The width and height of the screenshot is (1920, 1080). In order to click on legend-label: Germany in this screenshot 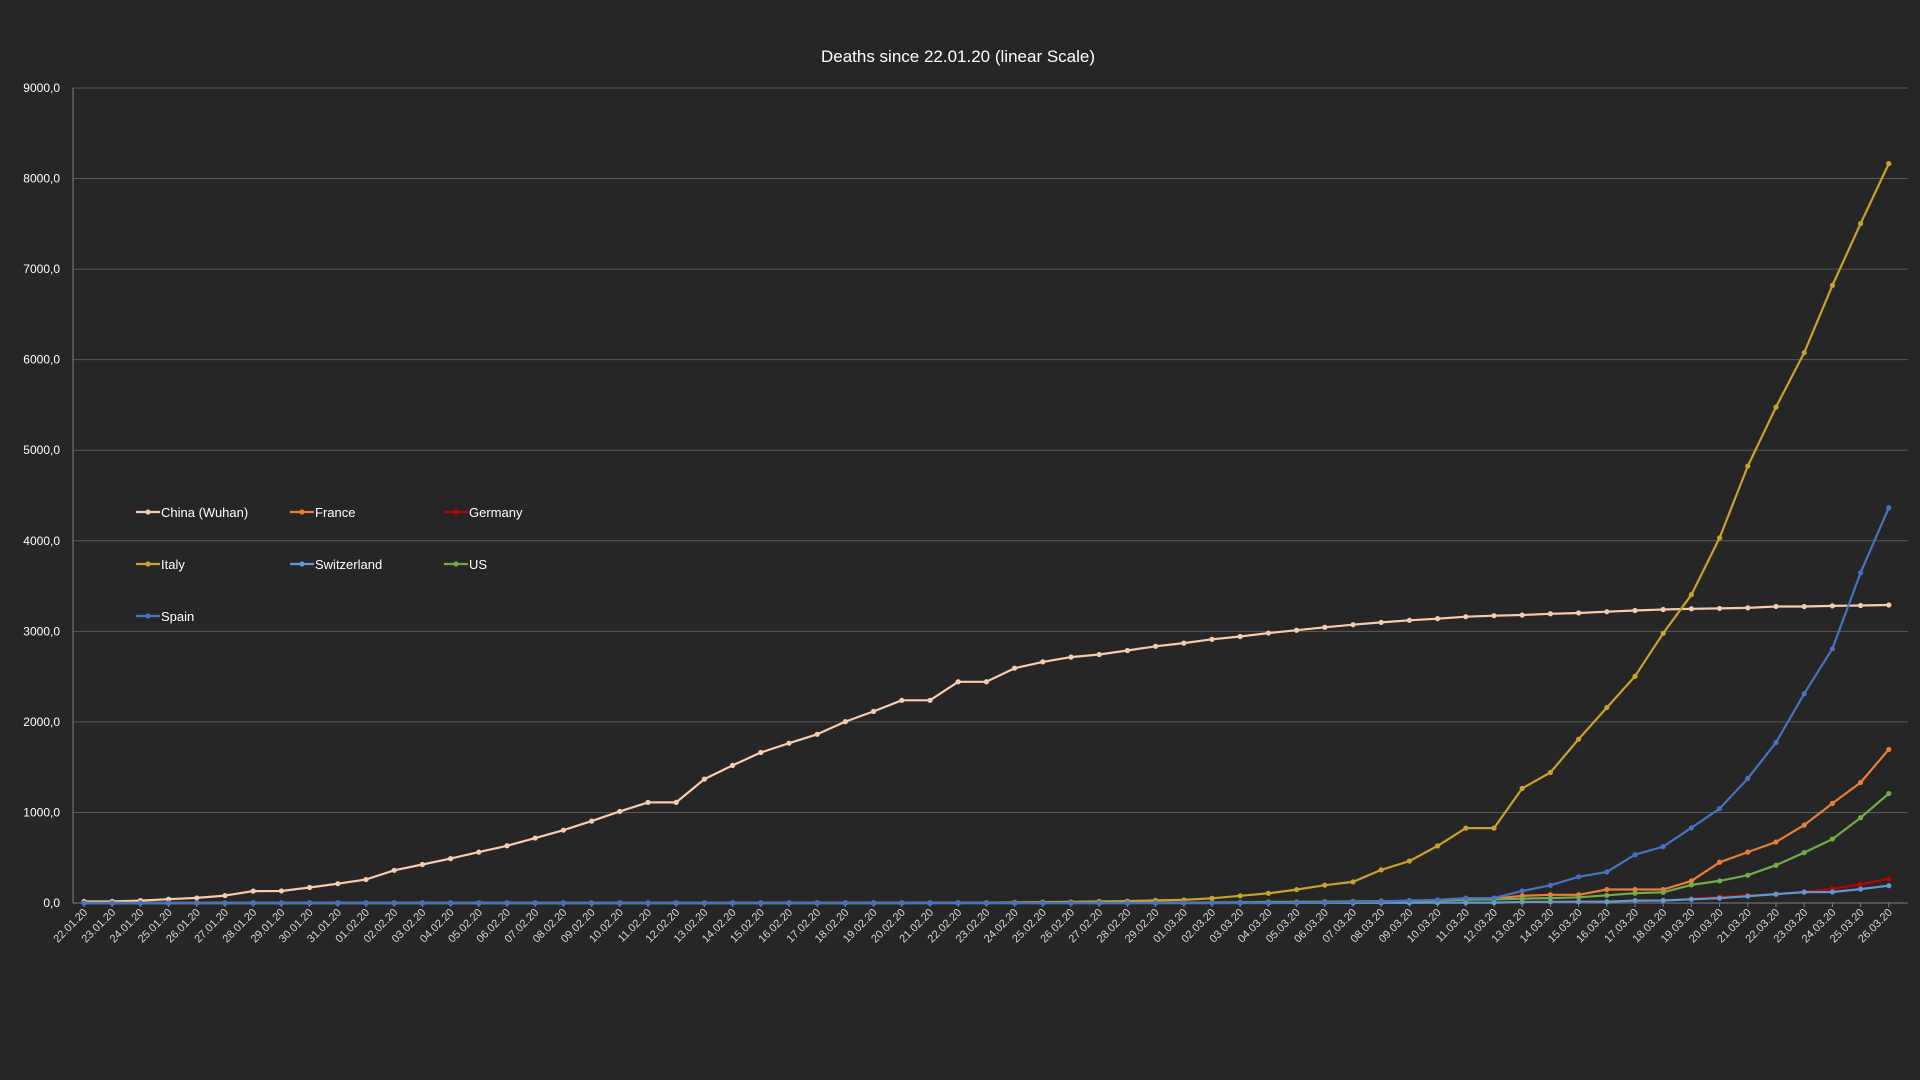, I will do `click(496, 512)`.